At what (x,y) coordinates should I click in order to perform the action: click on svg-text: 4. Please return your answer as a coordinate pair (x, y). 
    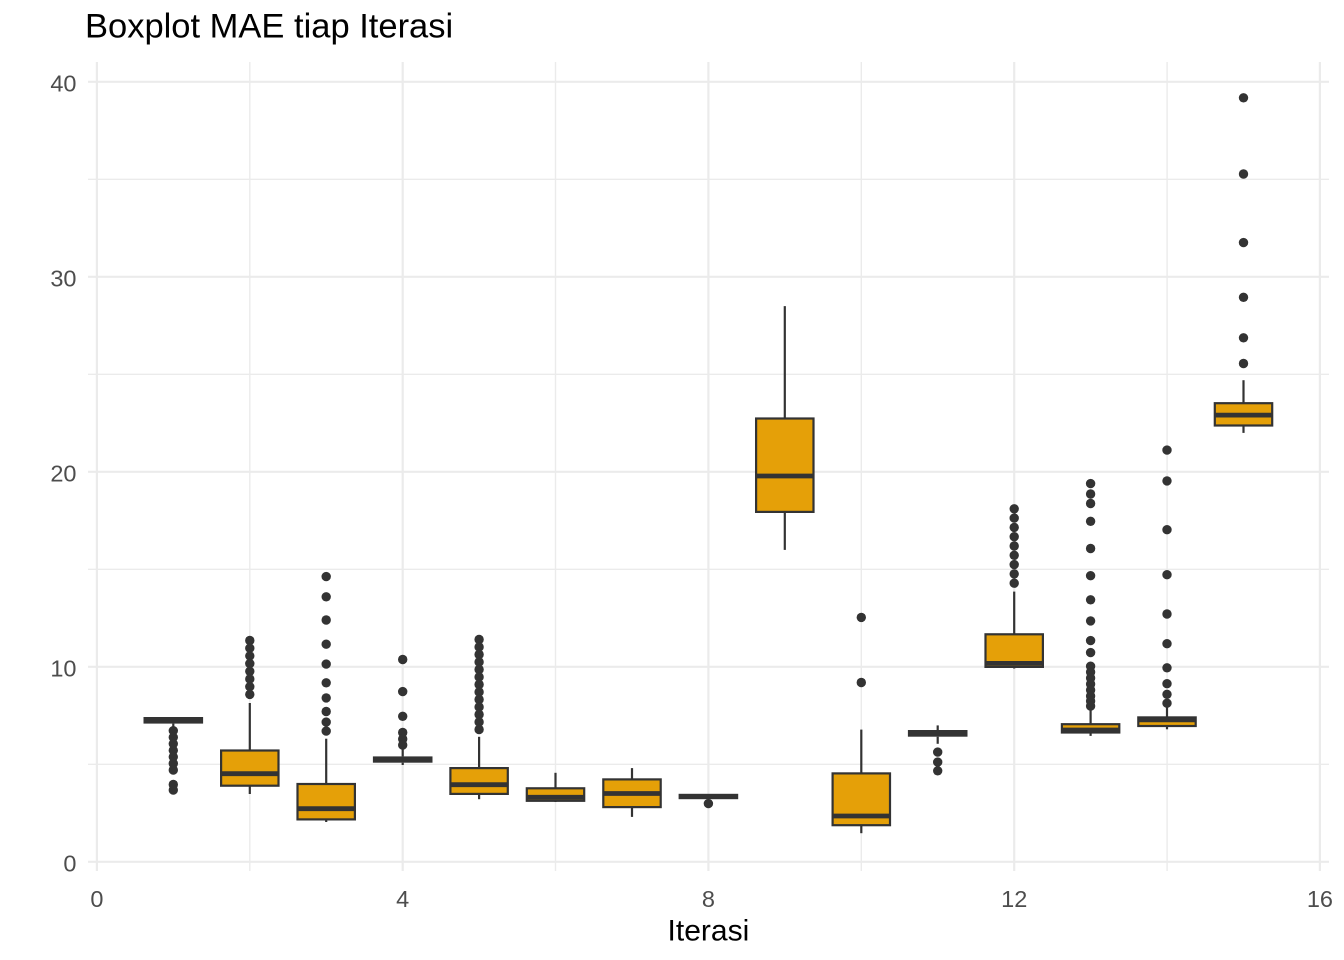
    Looking at the image, I should click on (402, 899).